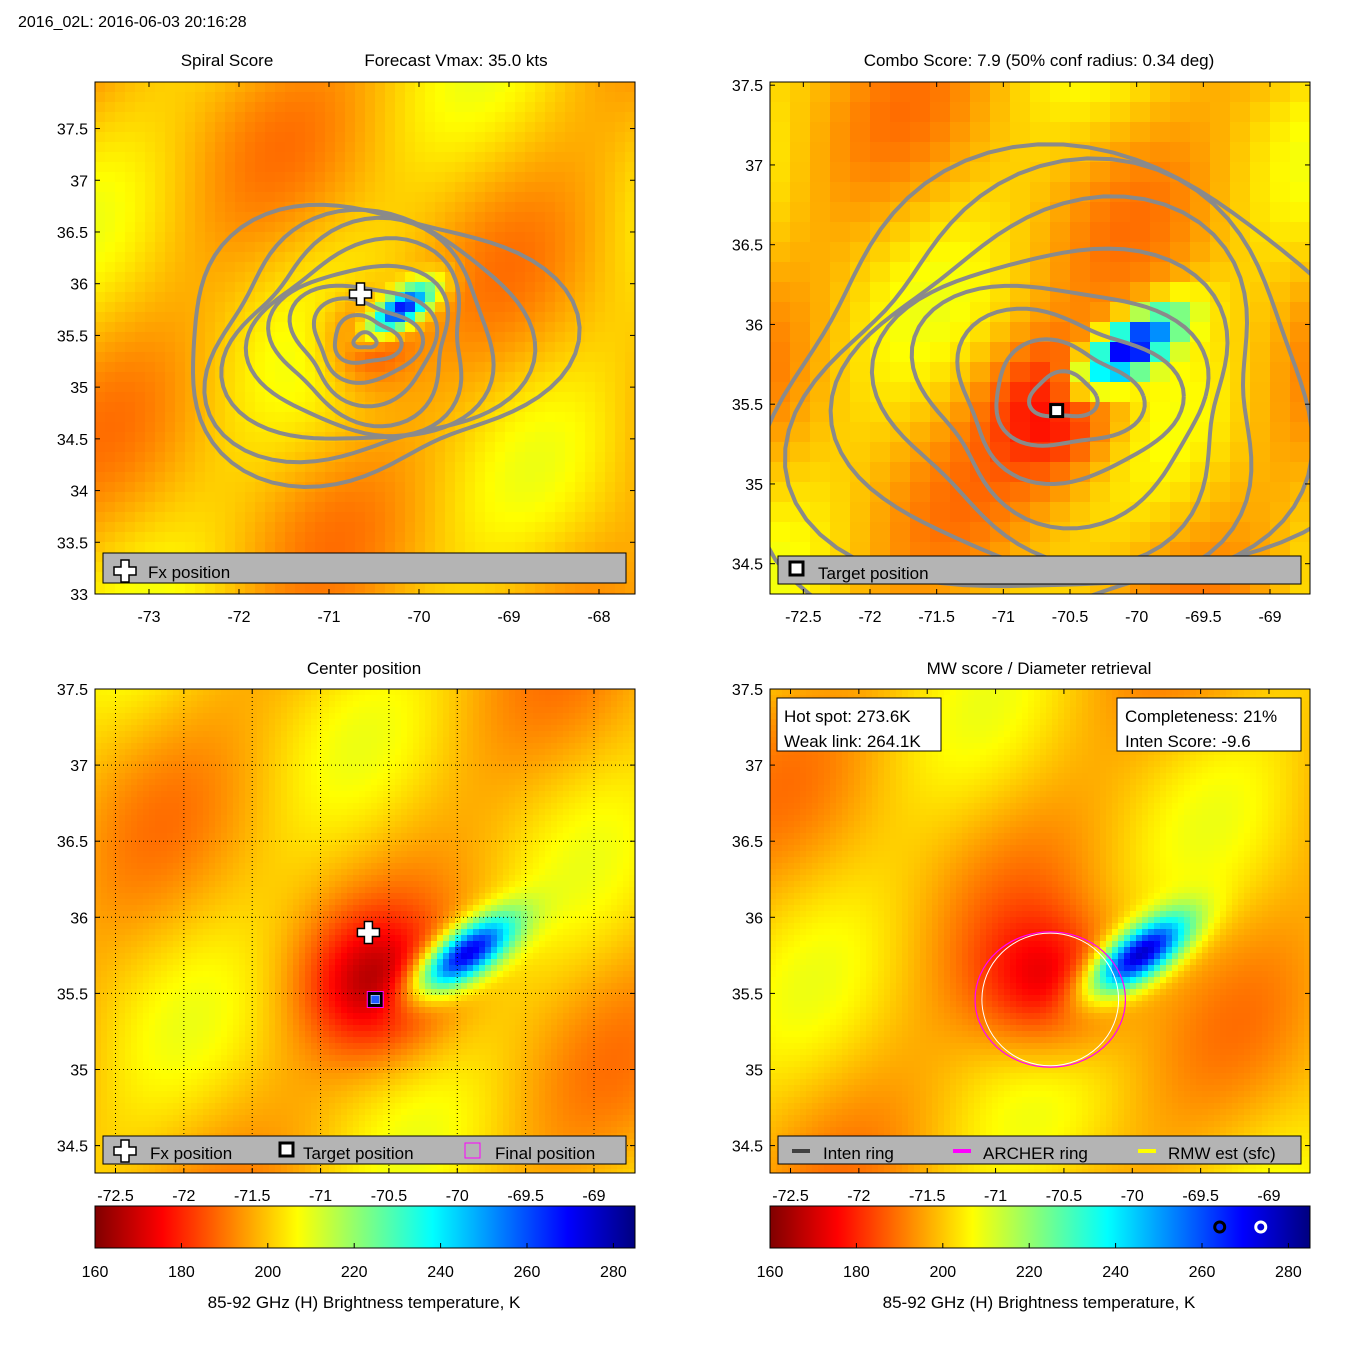  Describe the element at coordinates (368, 340) in the screenshot. I see `contour-line` at that location.